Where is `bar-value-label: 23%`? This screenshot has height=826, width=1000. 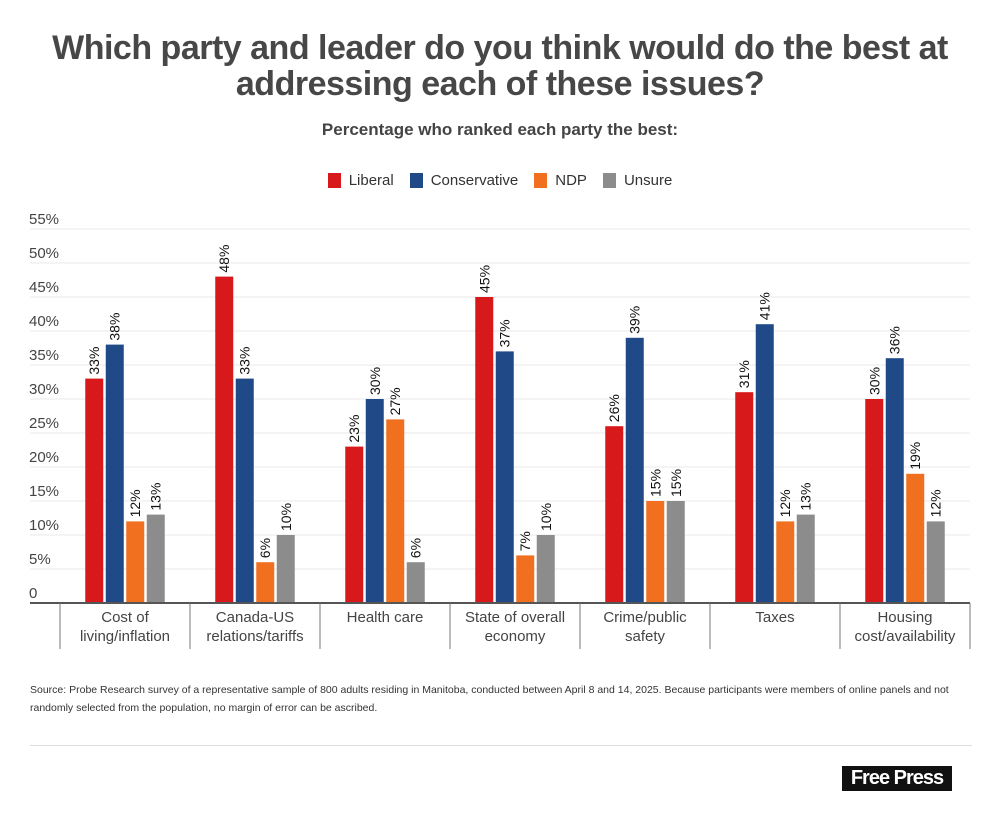 bar-value-label: 23% is located at coordinates (354, 429).